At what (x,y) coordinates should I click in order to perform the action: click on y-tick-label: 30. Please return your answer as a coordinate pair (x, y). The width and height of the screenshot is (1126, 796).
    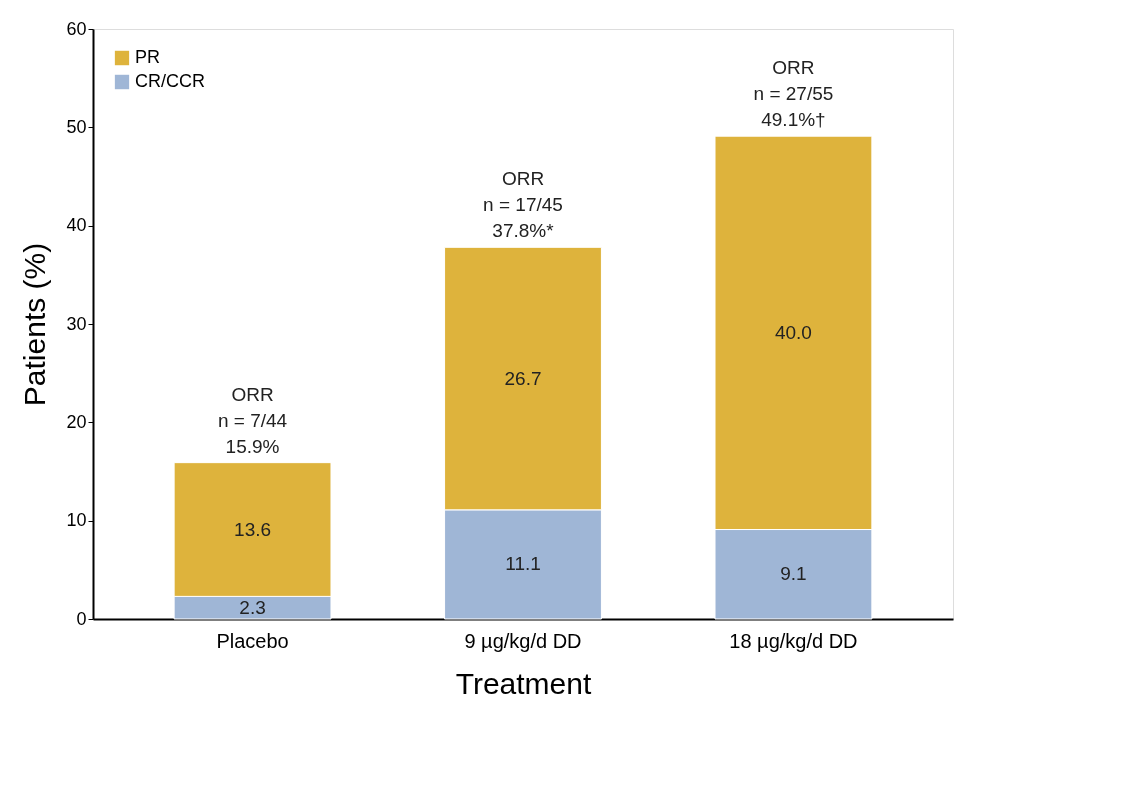
    Looking at the image, I should click on (76, 323).